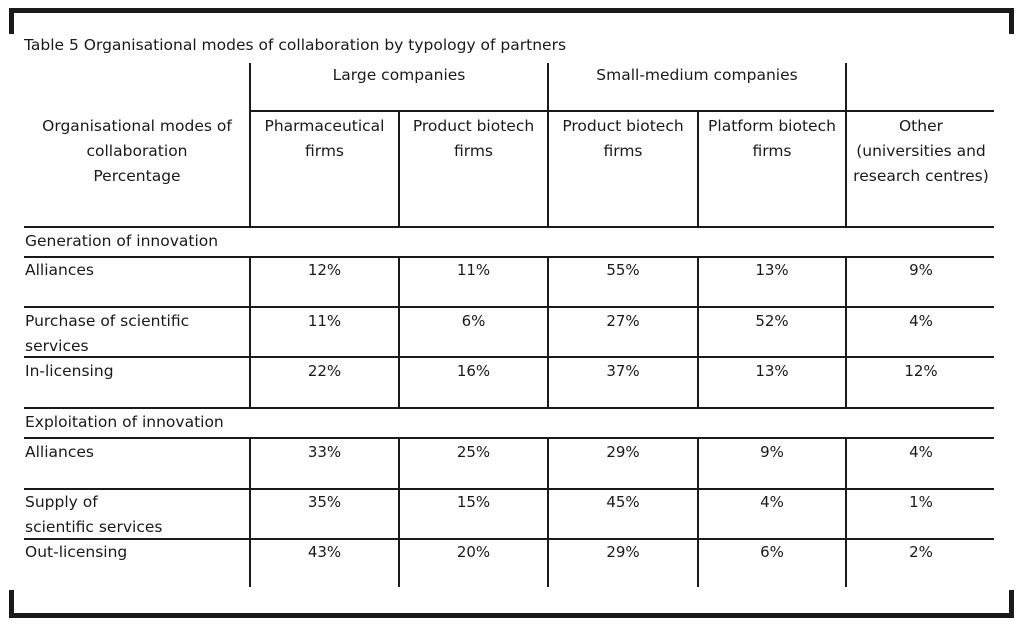 This screenshot has width=1024, height=632. What do you see at coordinates (473, 552) in the screenshot?
I see `cell-value: 20%` at bounding box center [473, 552].